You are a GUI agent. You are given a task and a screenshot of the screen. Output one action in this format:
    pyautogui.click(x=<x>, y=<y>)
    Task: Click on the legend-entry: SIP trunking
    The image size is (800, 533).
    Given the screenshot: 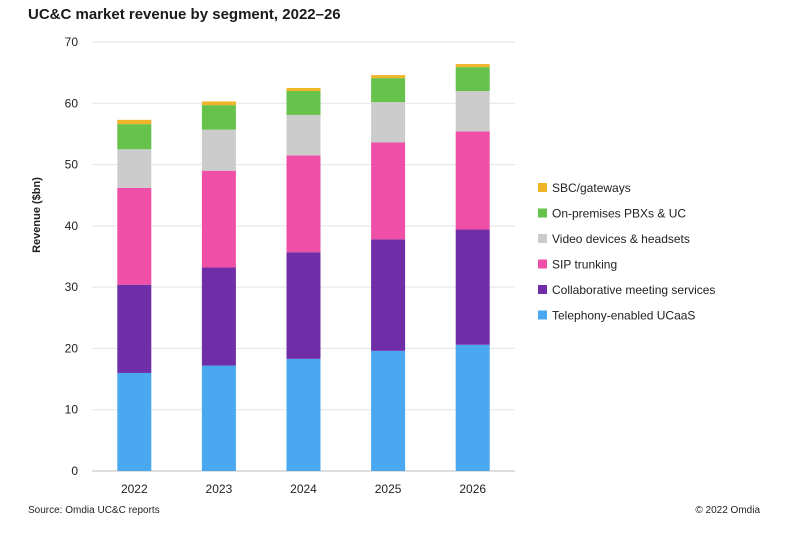 What is the action you would take?
    pyautogui.click(x=584, y=265)
    